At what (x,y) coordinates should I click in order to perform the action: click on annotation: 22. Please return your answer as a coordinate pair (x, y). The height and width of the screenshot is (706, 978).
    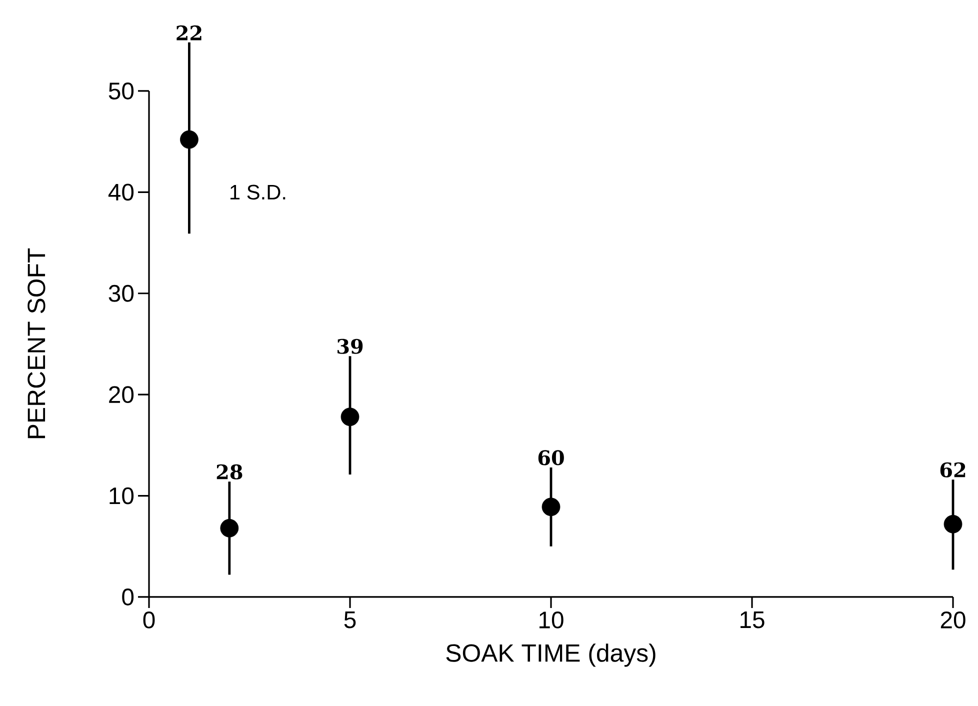
    Looking at the image, I should click on (189, 32).